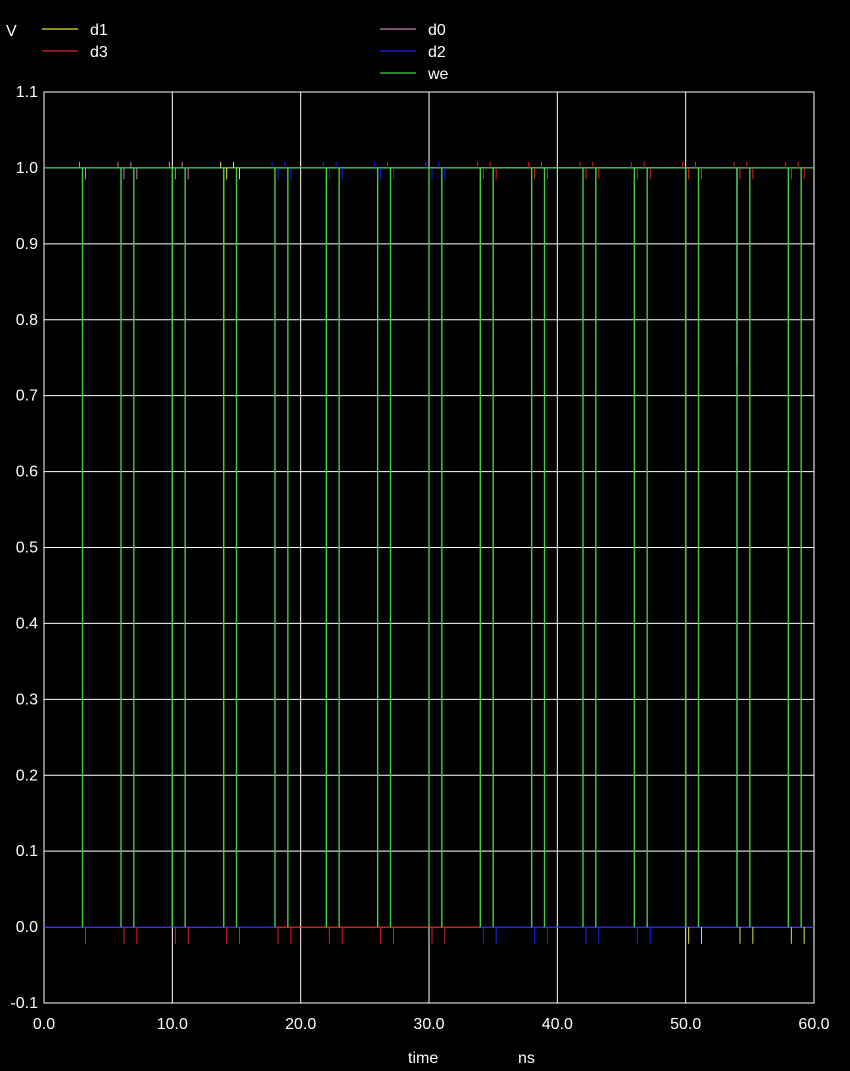  What do you see at coordinates (44, 1024) in the screenshot?
I see `x-tick-label: 0.0` at bounding box center [44, 1024].